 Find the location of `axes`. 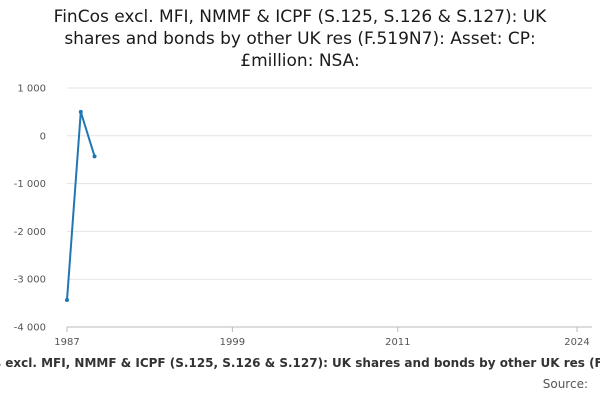

axes is located at coordinates (329, 329).